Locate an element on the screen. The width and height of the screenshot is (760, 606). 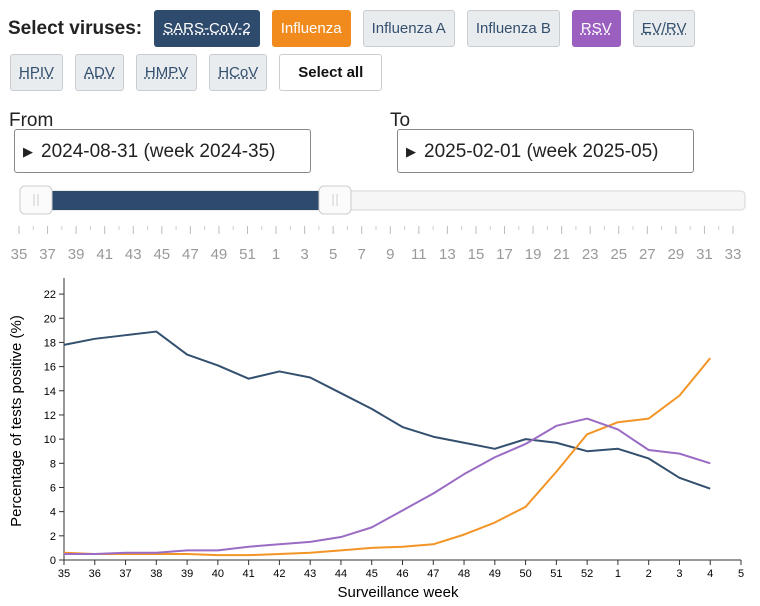
button-label: EV/RV is located at coordinates (664, 28).